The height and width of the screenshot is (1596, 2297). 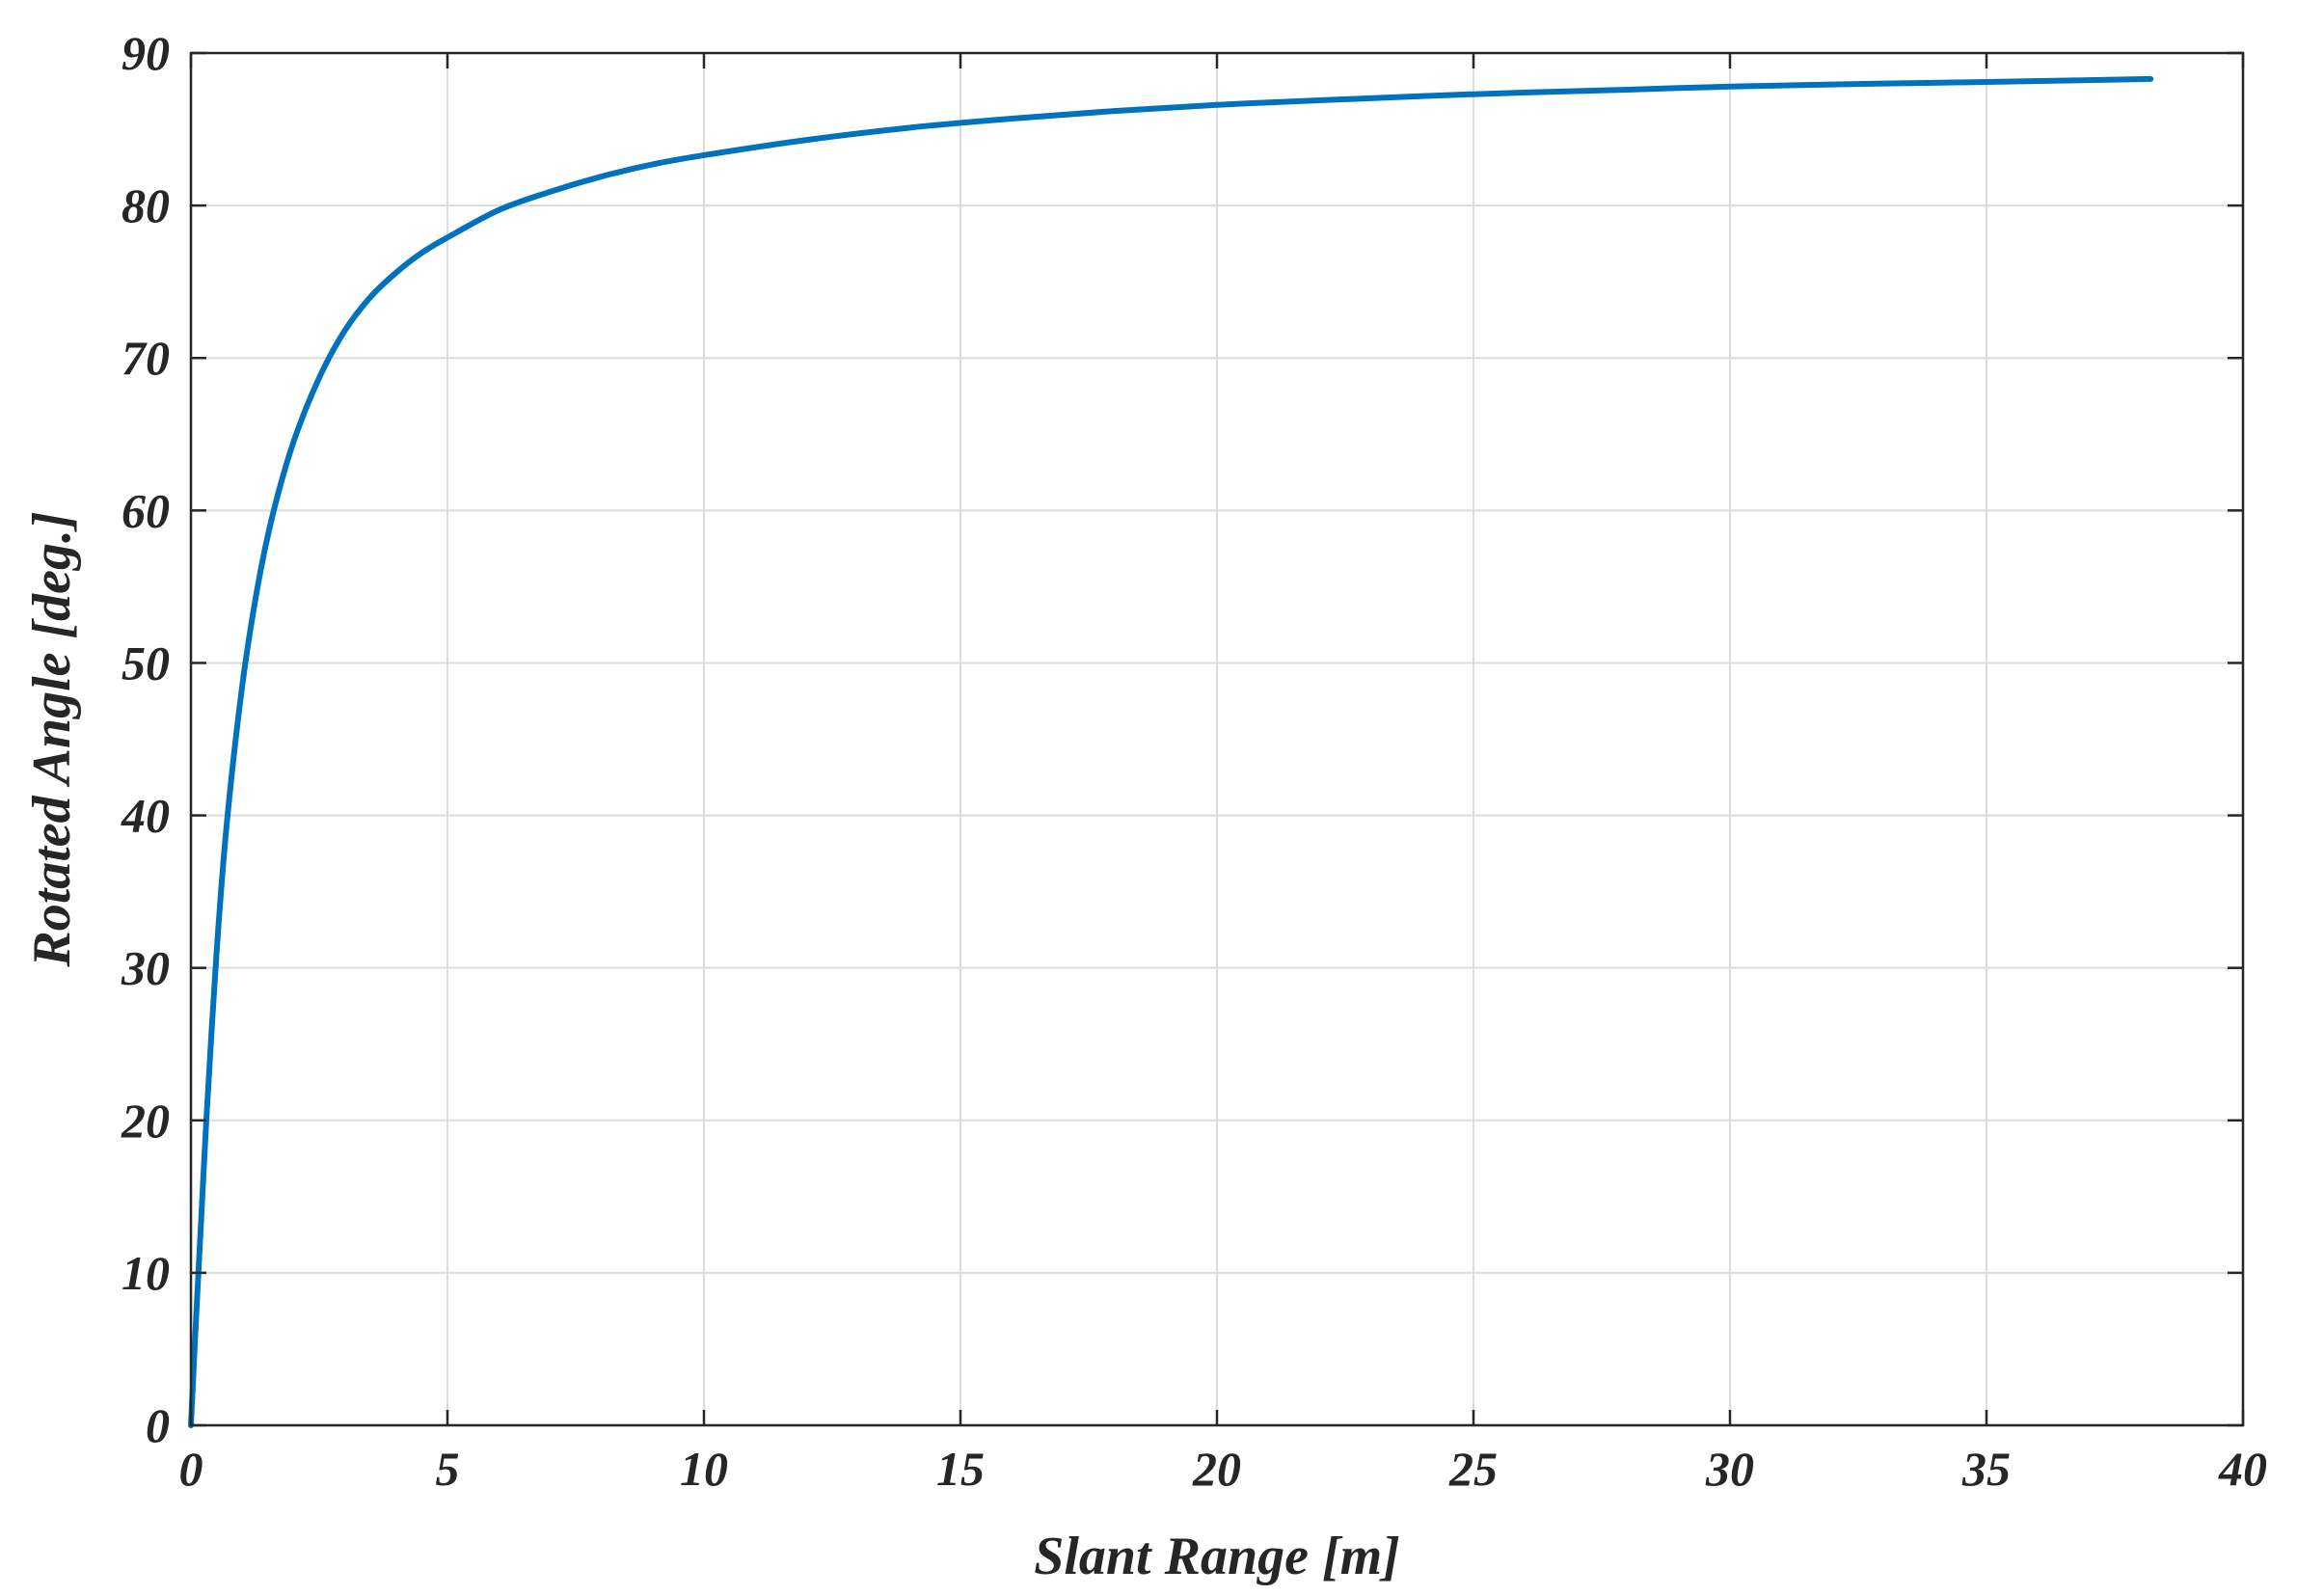 What do you see at coordinates (1729, 1469) in the screenshot?
I see `x-tick-label: 30` at bounding box center [1729, 1469].